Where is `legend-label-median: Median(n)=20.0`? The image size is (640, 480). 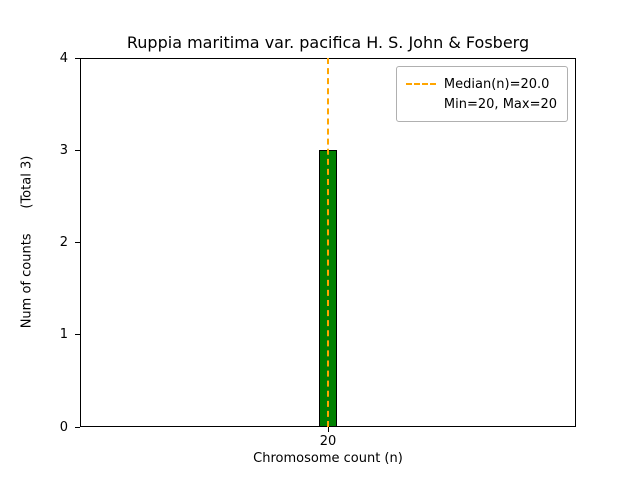 legend-label-median: Median(n)=20.0 is located at coordinates (496, 84).